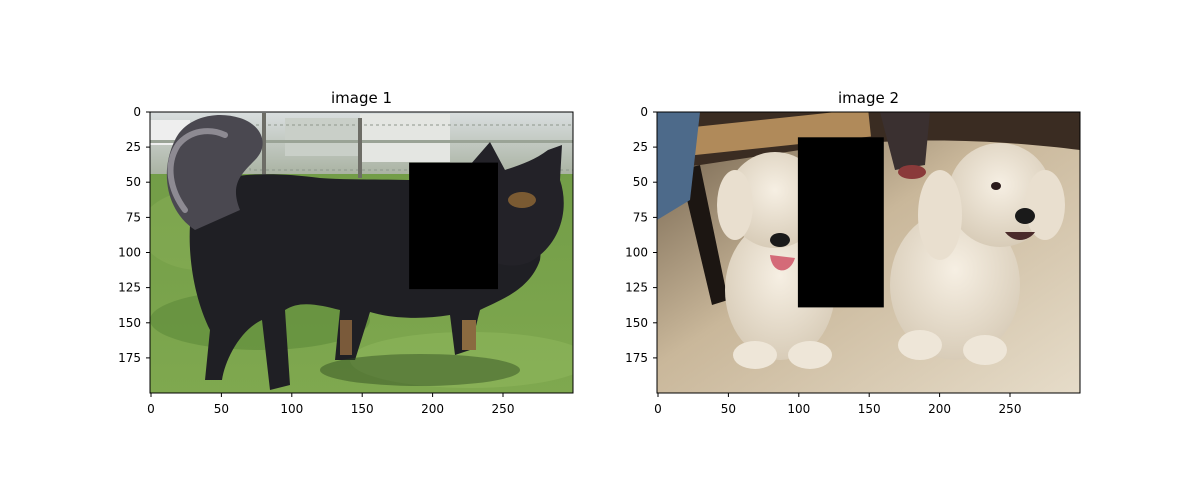 The height and width of the screenshot is (500, 1200). Describe the element at coordinates (869, 409) in the screenshot. I see `panel-2-x-tick-label: 150` at that location.